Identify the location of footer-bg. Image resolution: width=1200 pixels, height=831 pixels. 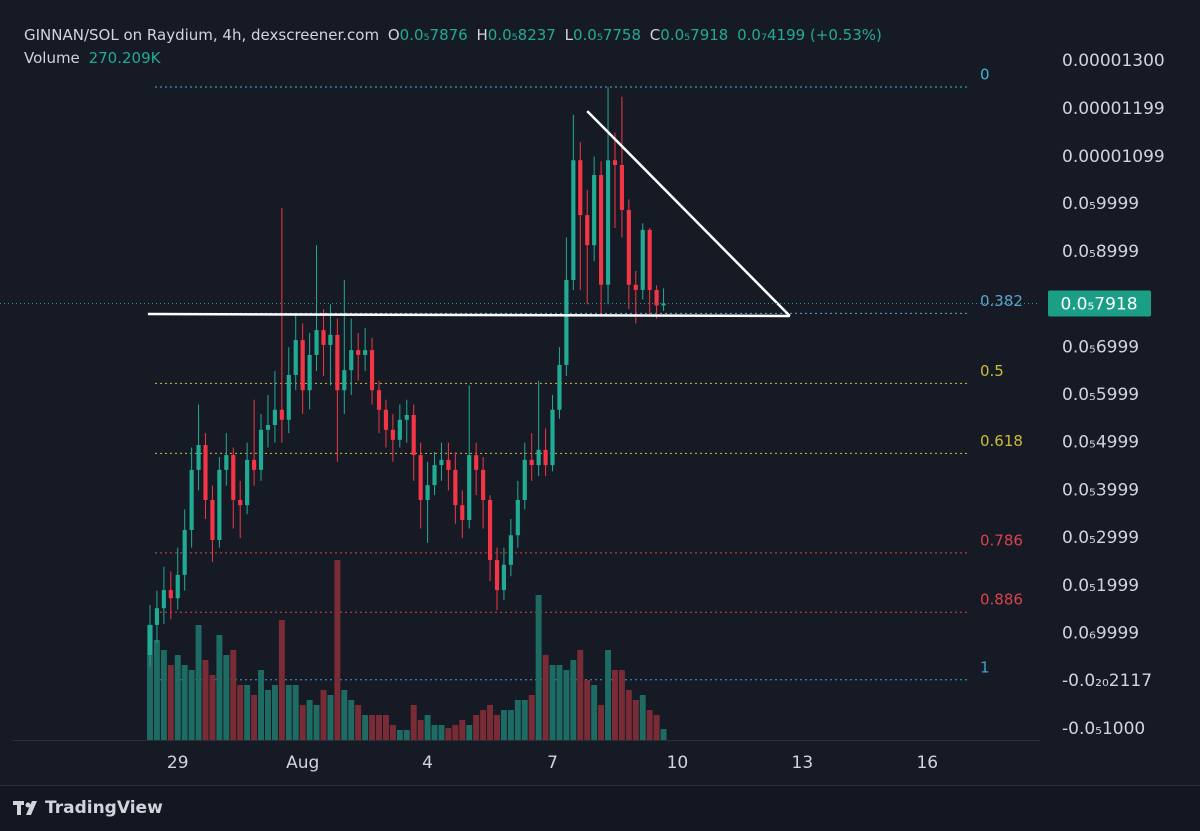
(600, 808).